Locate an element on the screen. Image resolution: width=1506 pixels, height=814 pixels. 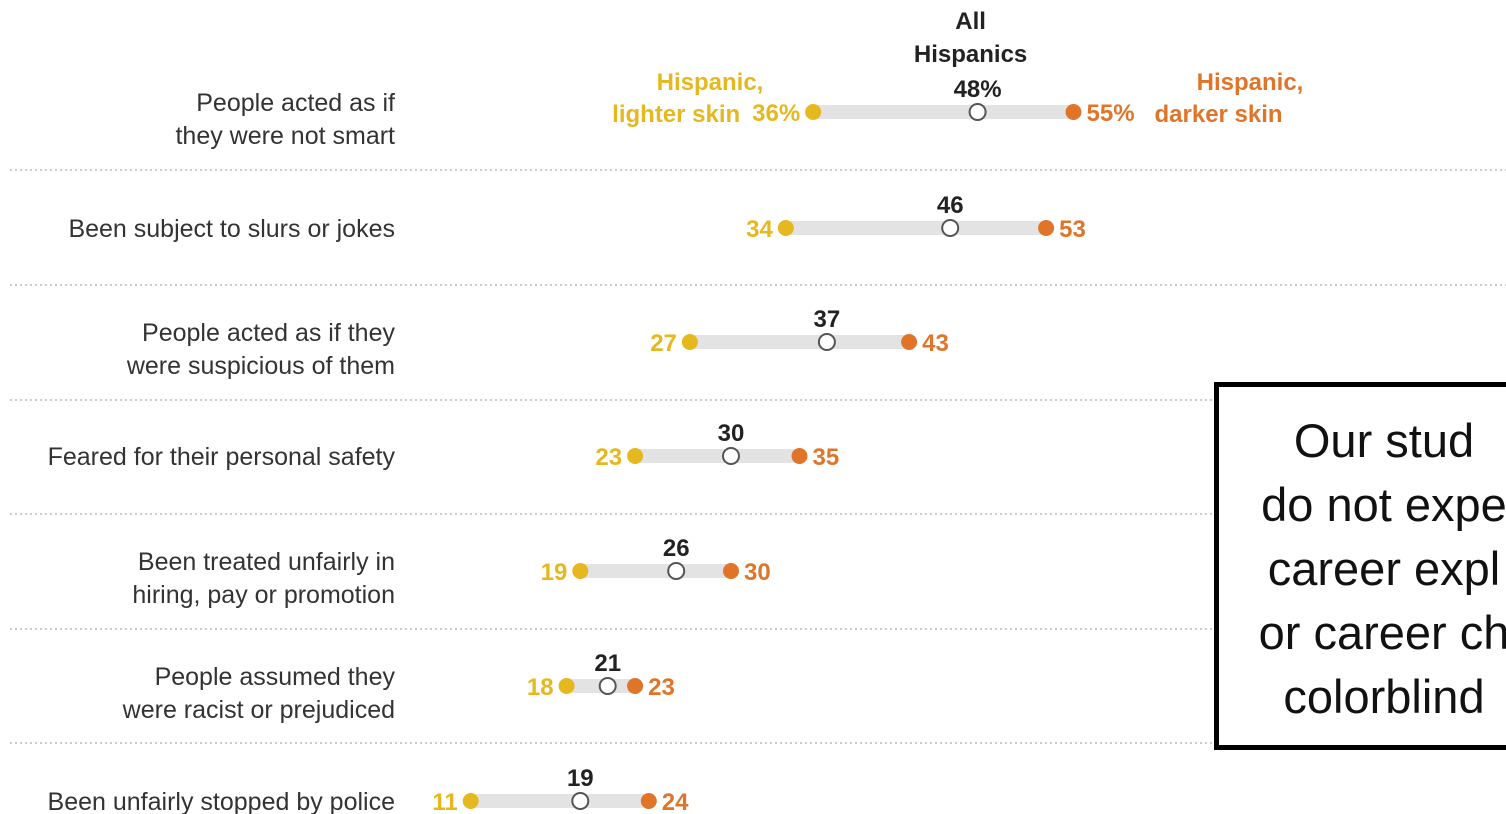
value-darker-skin-7: 24 is located at coordinates (675, 801).